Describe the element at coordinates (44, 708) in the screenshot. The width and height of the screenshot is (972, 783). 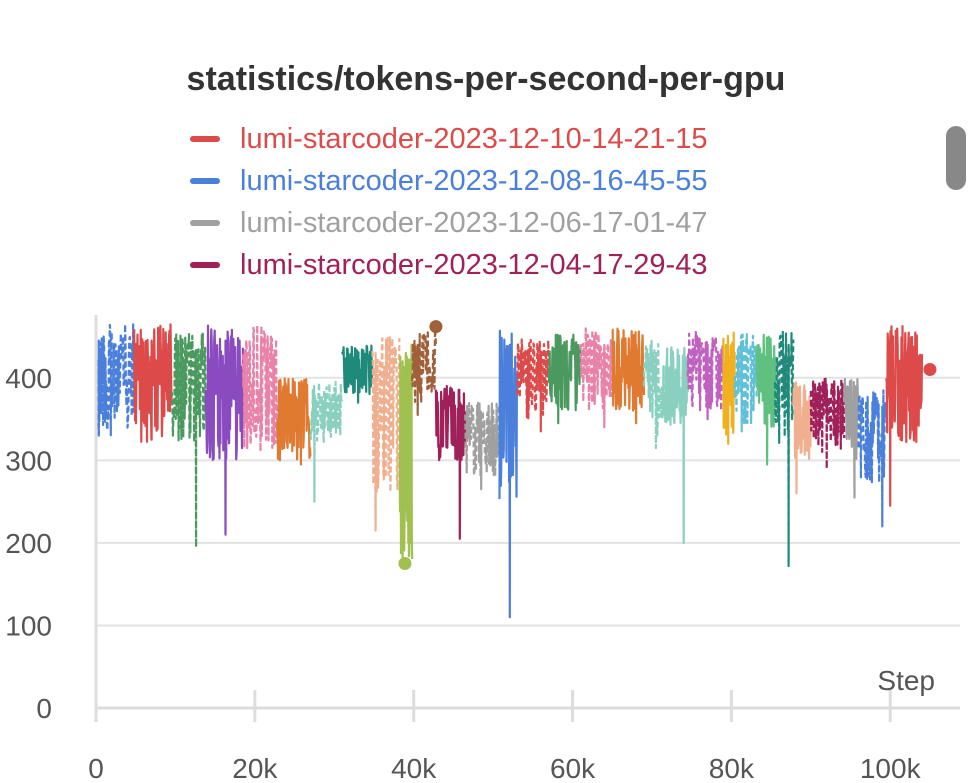
I see `y-tick-label: 0` at that location.